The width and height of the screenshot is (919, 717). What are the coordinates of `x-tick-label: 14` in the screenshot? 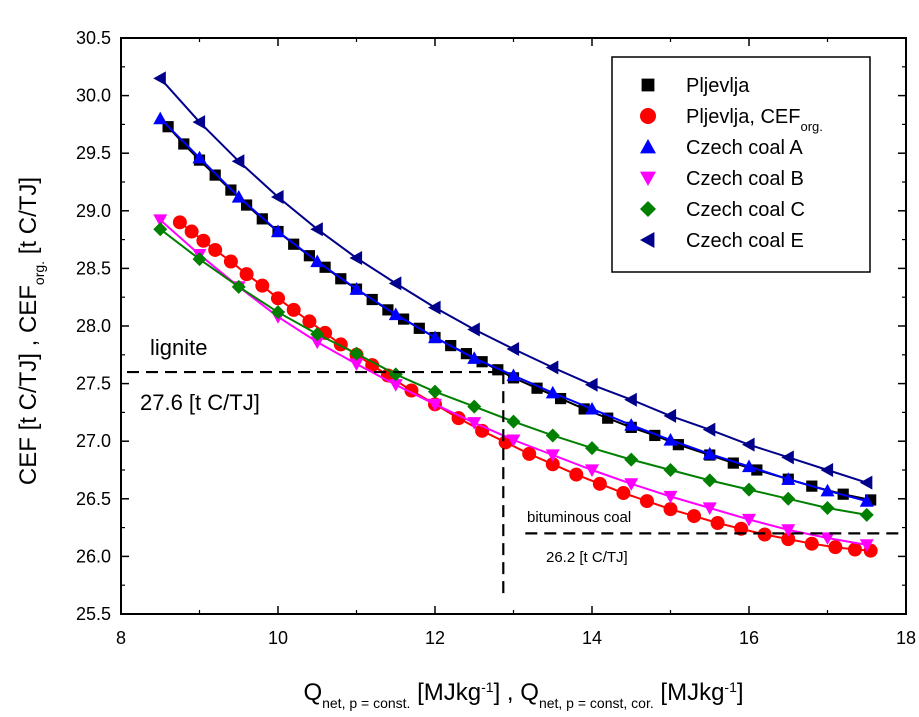 It's located at (592, 638).